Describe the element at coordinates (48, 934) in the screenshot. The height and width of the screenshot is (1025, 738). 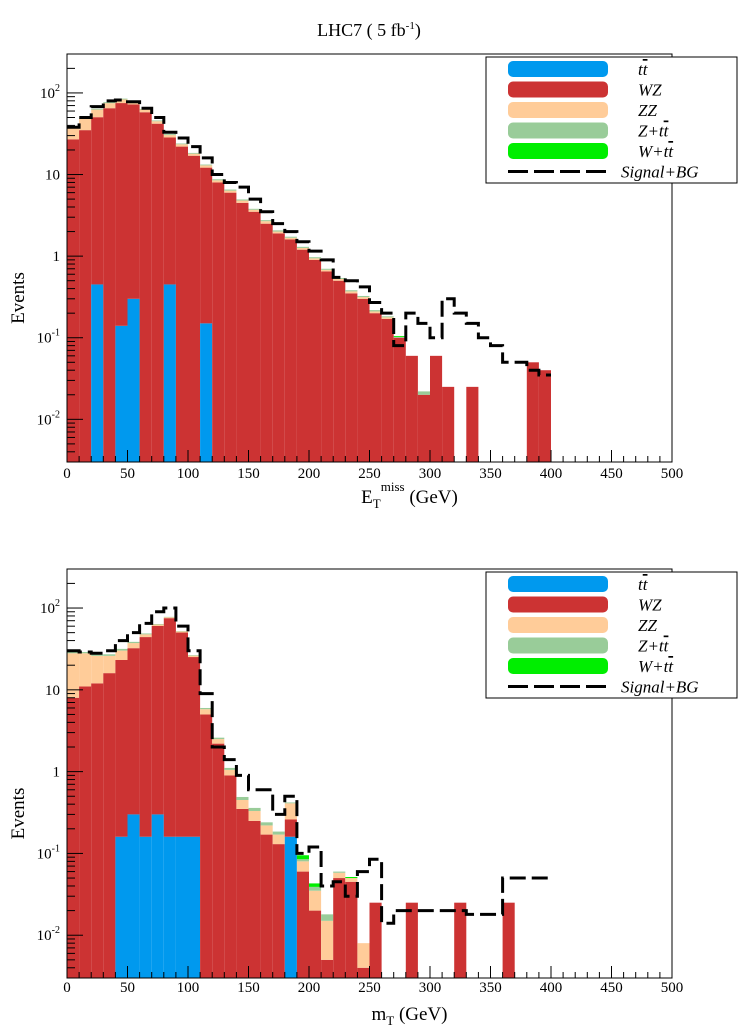
I see `y-tick-label: 10⁻²` at that location.